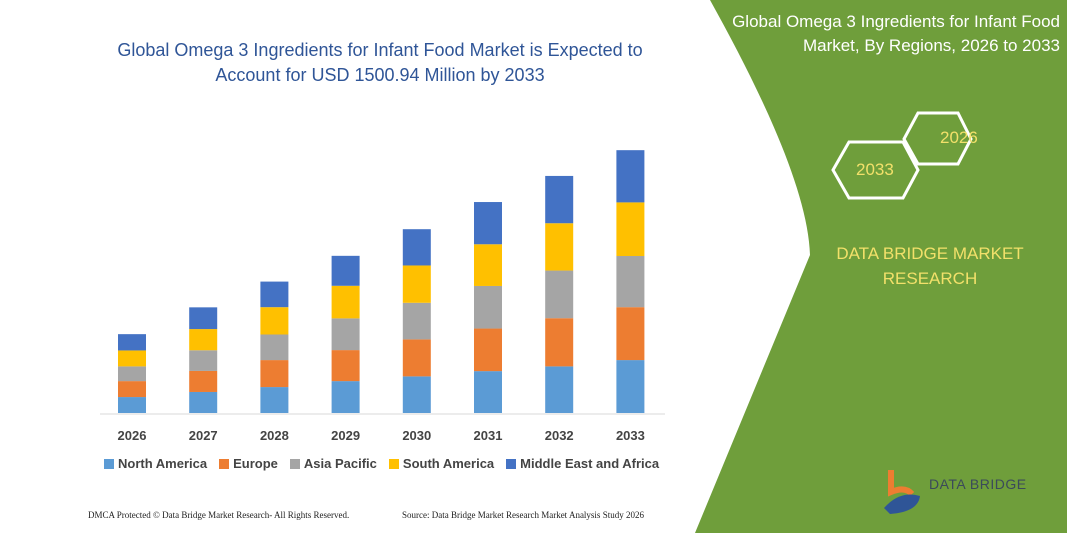  I want to click on bar-segment-south-america-2028, so click(274, 321).